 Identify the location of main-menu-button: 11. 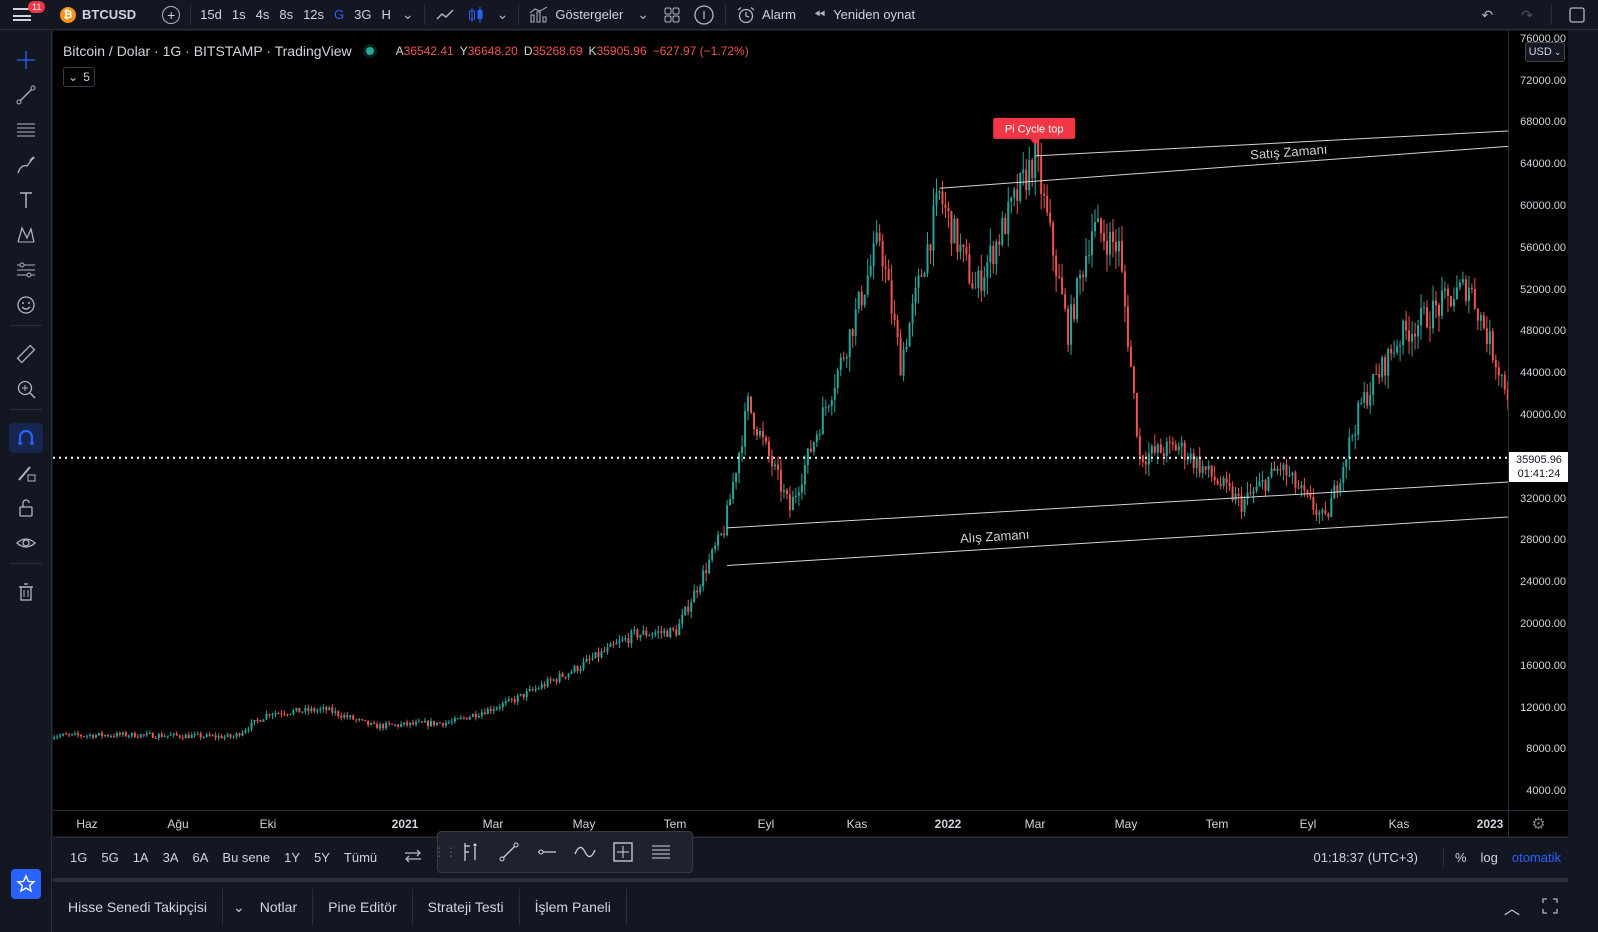
(23, 15).